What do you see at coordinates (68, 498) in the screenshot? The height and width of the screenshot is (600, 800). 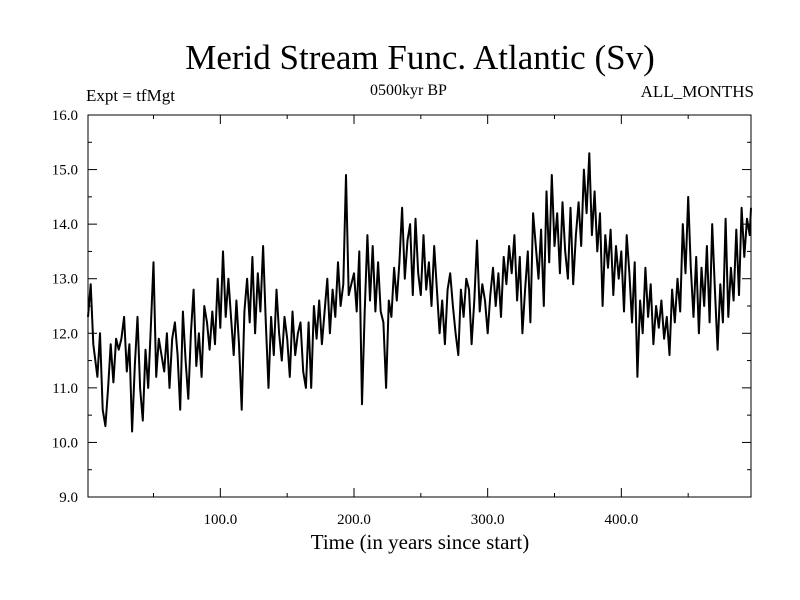 I see `y-tick-label: 9.0` at bounding box center [68, 498].